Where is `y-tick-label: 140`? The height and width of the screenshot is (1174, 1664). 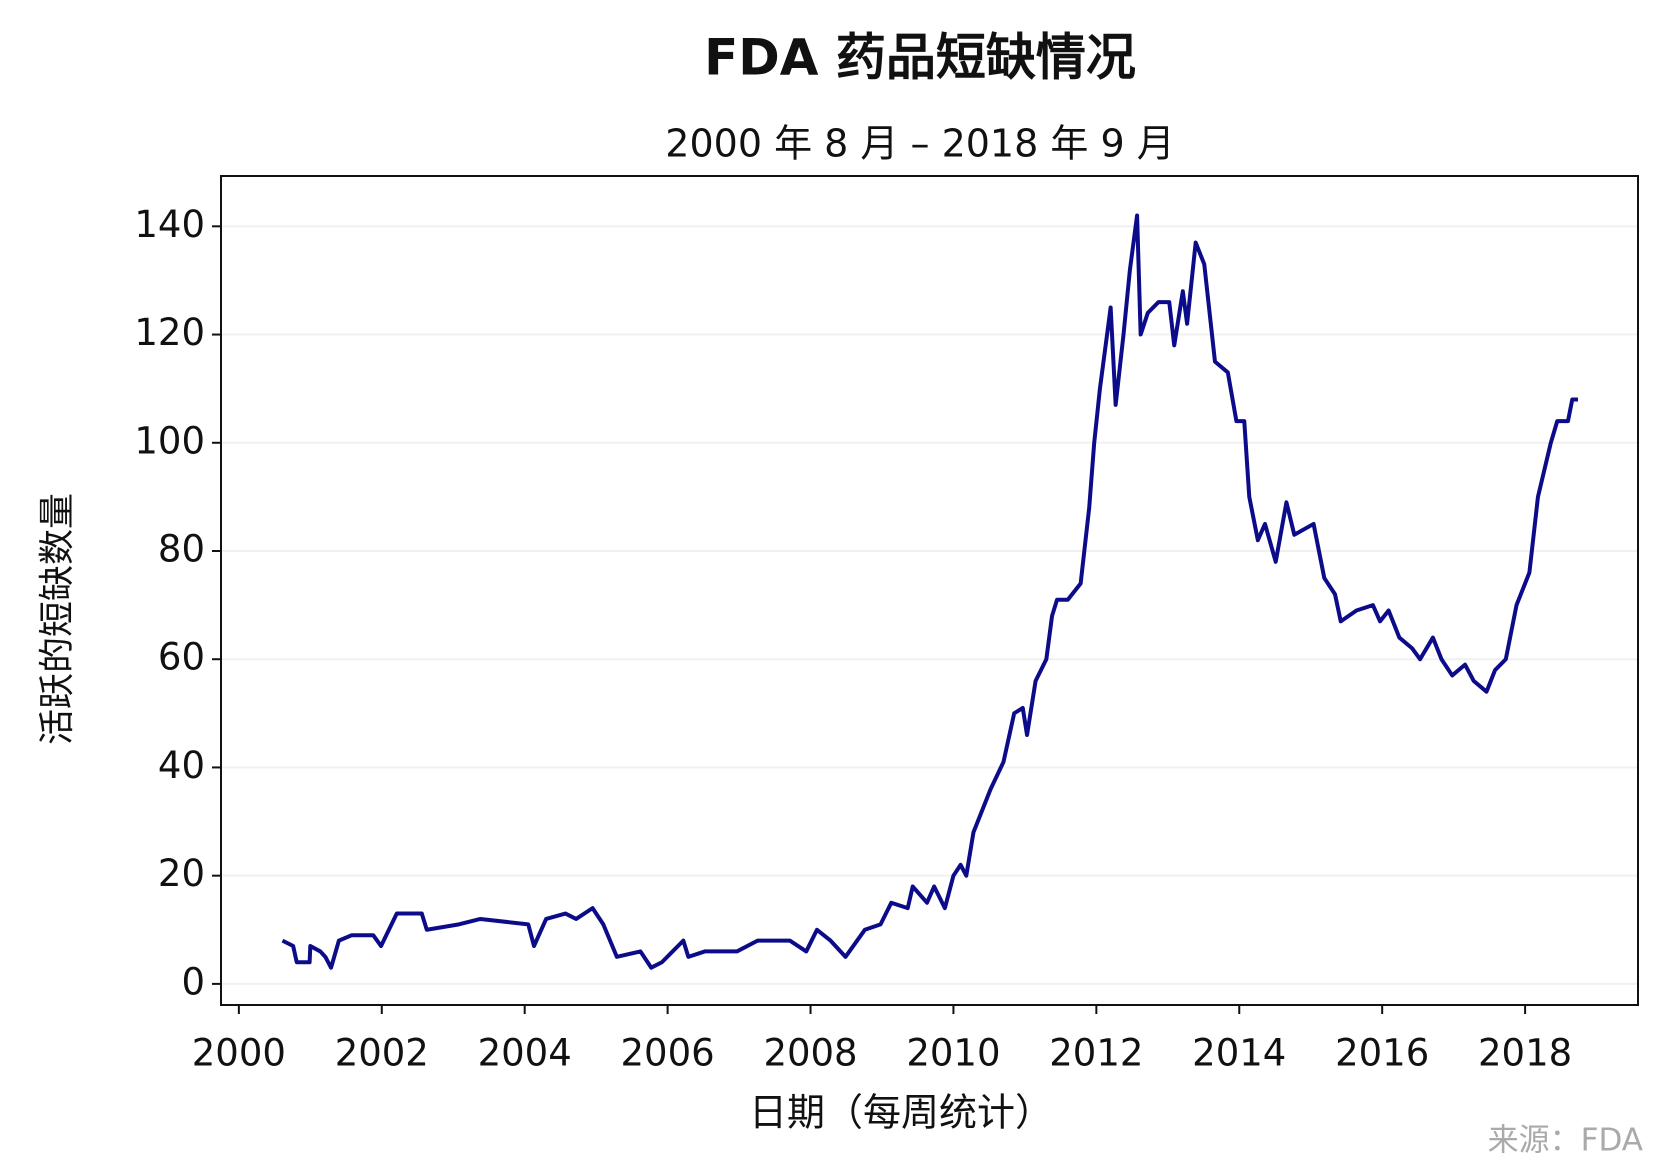 y-tick-label: 140 is located at coordinates (169, 224).